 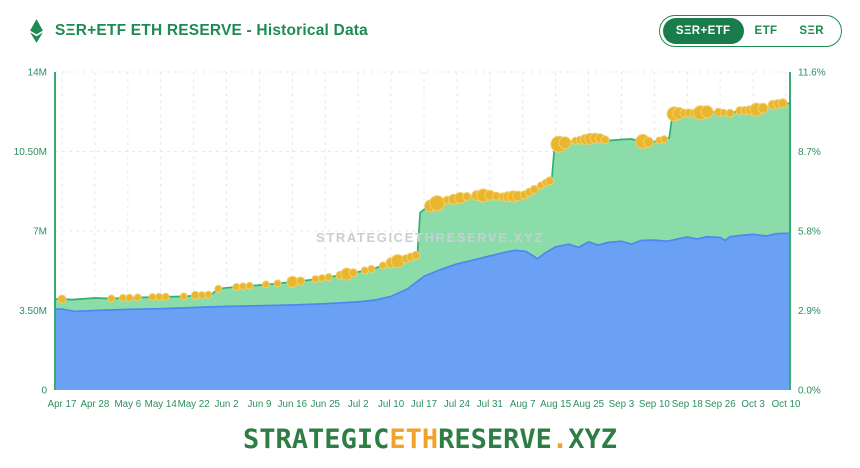 What do you see at coordinates (37, 73) in the screenshot?
I see `axis-tick-label: 14M` at bounding box center [37, 73].